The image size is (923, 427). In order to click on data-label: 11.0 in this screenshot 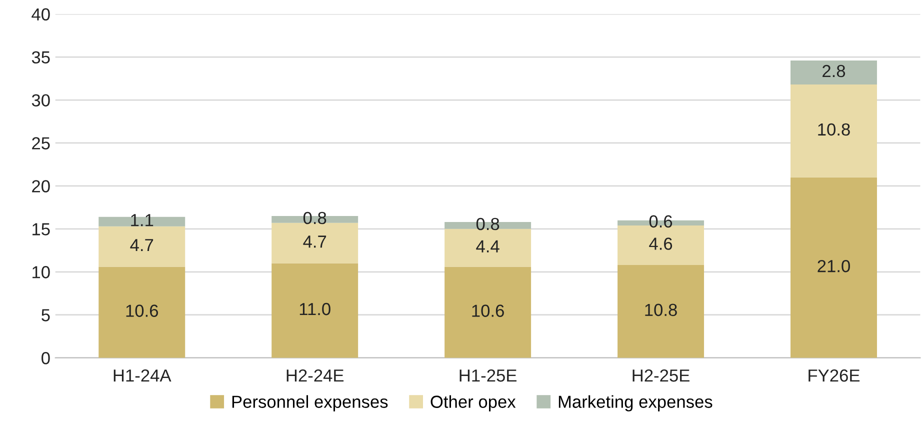, I will do `click(315, 309)`.